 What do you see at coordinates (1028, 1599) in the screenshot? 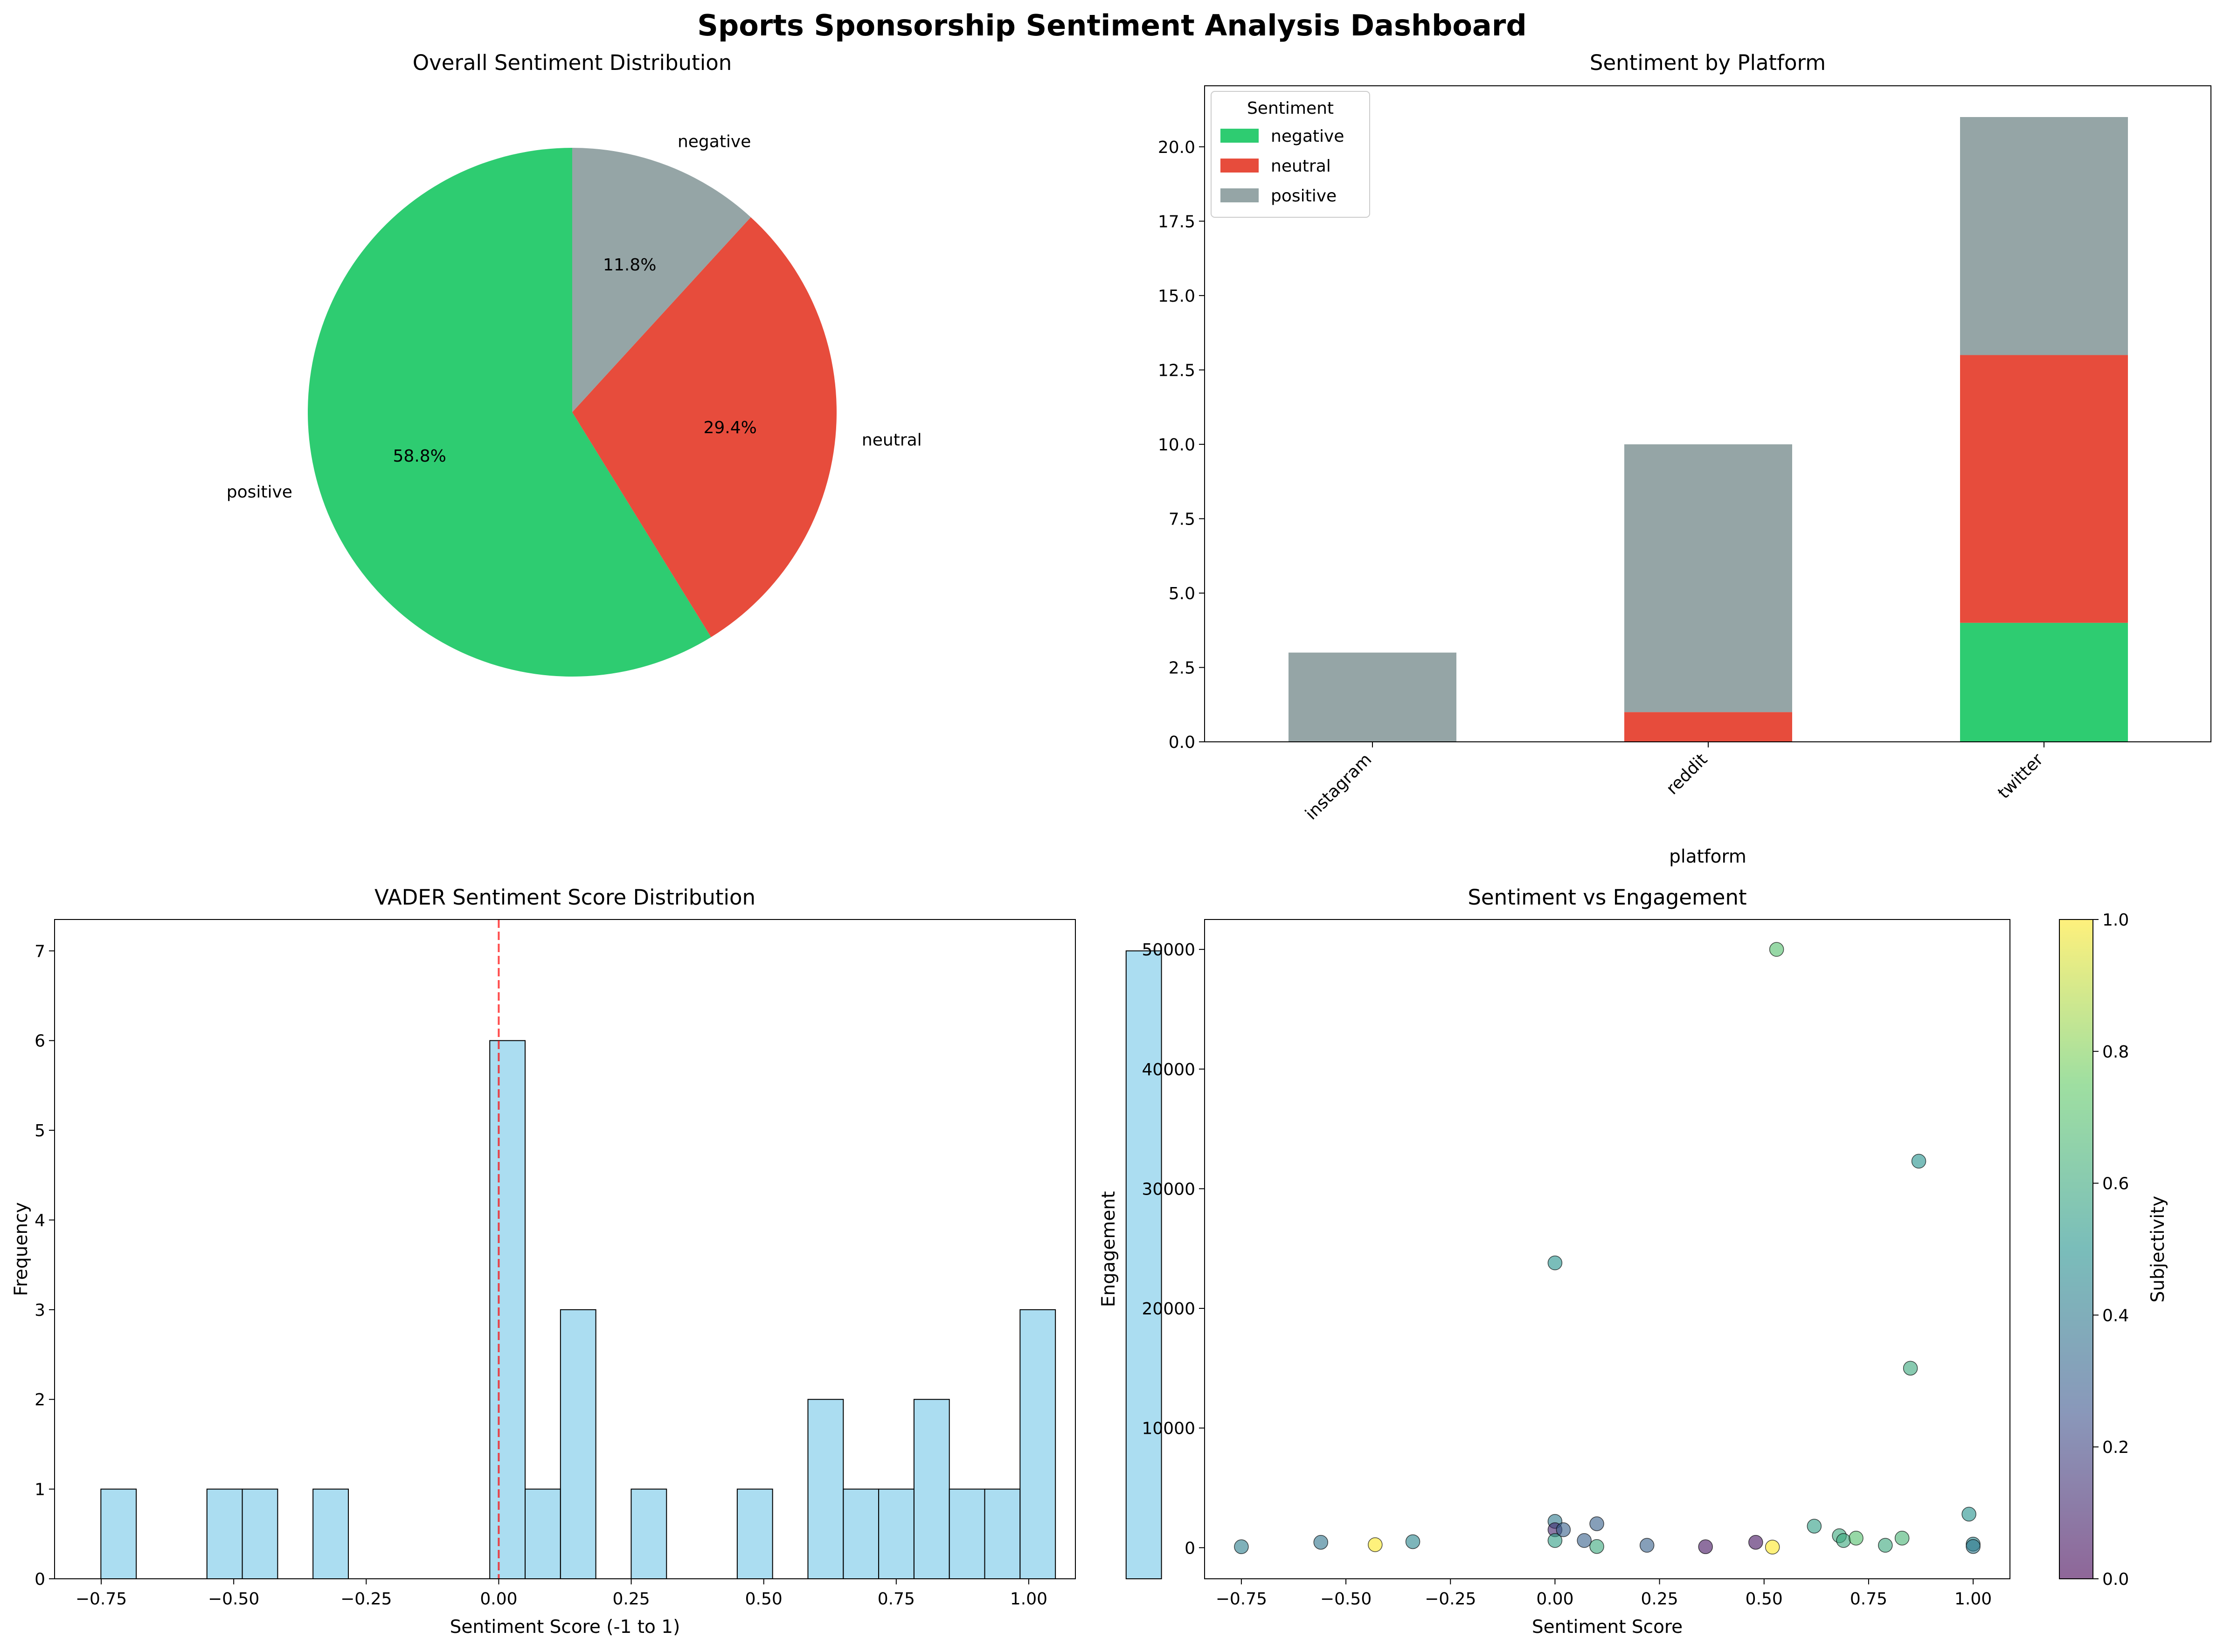
I see `hist-xtick-label: 1.00` at bounding box center [1028, 1599].